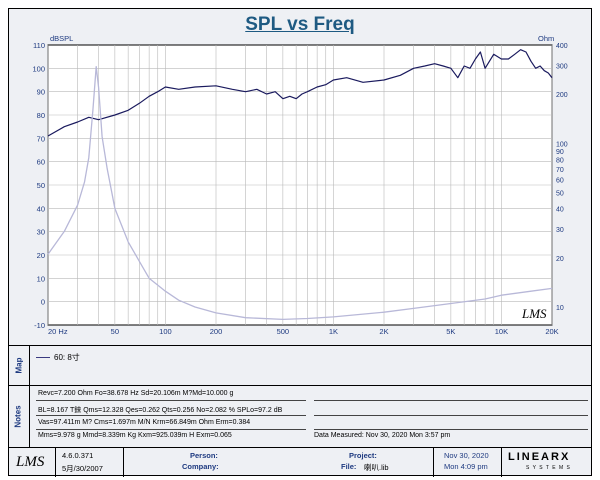 The height and width of the screenshot is (480, 600). Describe the element at coordinates (501, 331) in the screenshot. I see `x-tick-label: 10K` at that location.